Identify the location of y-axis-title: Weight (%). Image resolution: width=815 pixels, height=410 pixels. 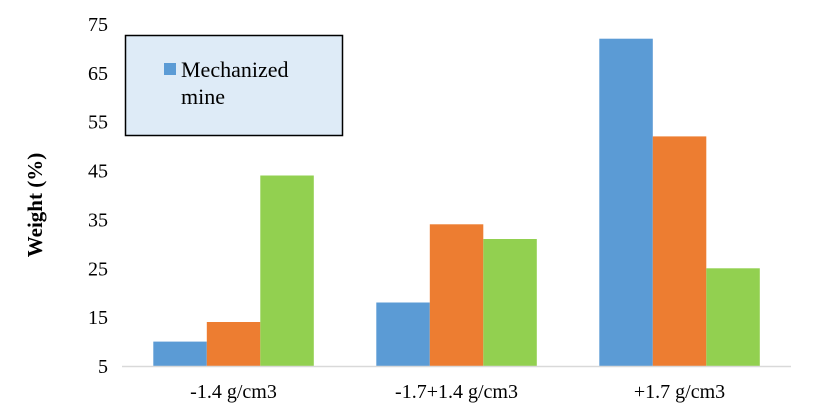
(35, 205).